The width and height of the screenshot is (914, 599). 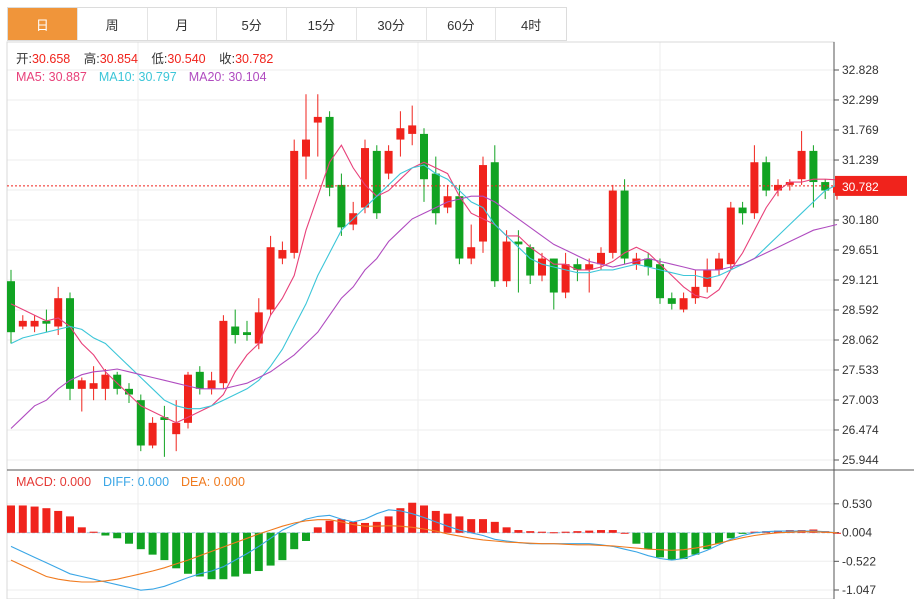 What do you see at coordinates (322, 24) in the screenshot?
I see `tab-4: 15分` at bounding box center [322, 24].